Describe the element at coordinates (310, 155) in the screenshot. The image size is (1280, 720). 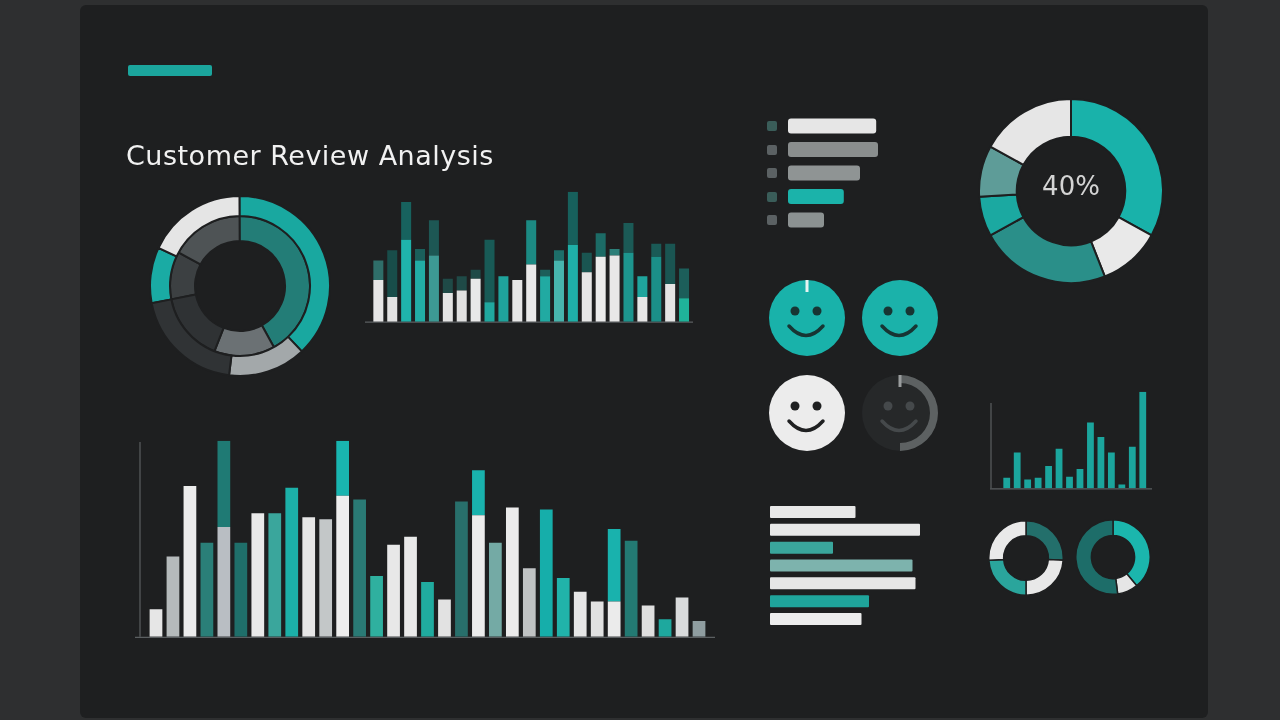
I see `chart-title: Customer Review Analysis` at that location.